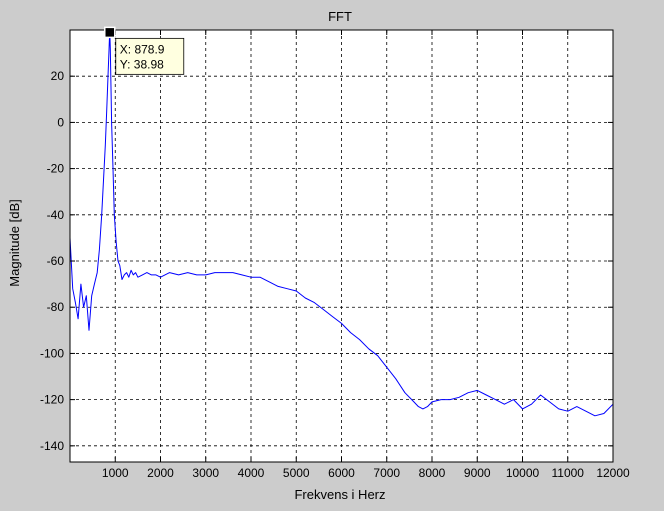  I want to click on y-axis-label: Magnitude [dB], so click(14, 242).